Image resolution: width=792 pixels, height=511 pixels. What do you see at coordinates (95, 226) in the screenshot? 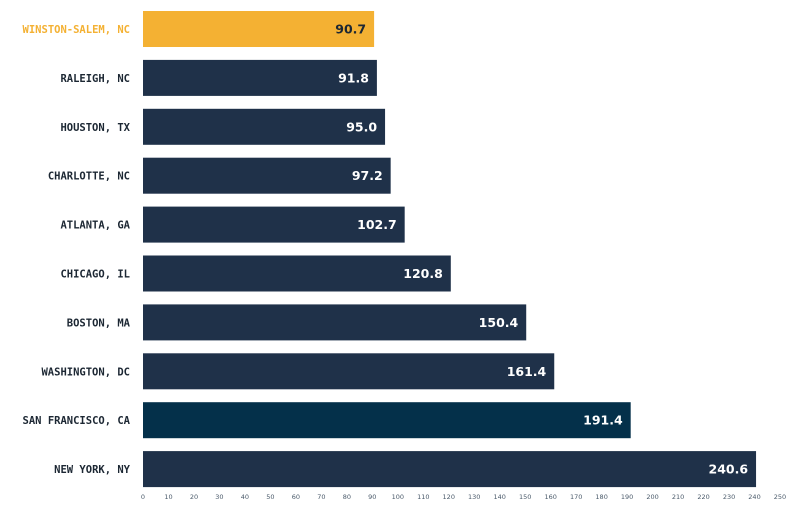
I see `category-label: ATLANTA, GA` at bounding box center [95, 226].